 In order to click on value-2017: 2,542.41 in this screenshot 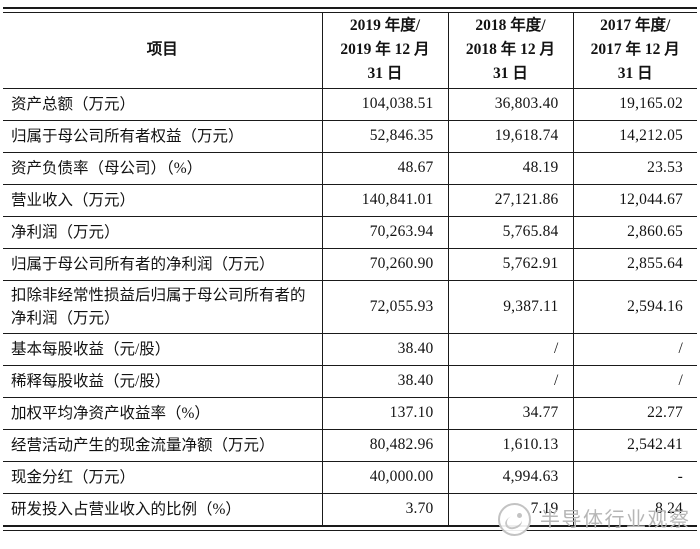, I will do `click(634, 445)`.